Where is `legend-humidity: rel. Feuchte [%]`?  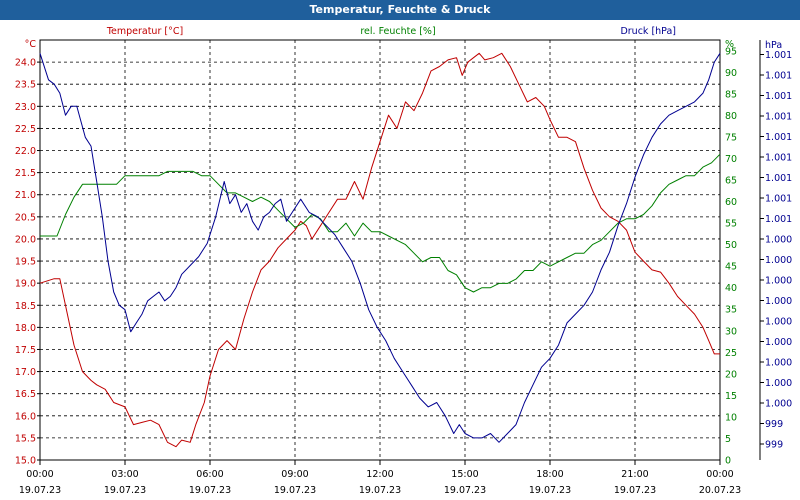 legend-humidity: rel. Feuchte [%] is located at coordinates (397, 31).